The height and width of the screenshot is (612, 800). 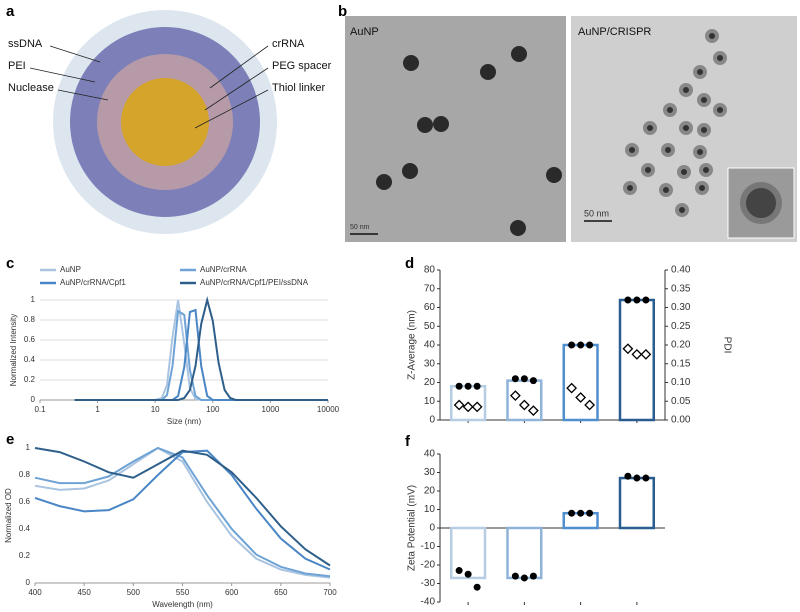 What do you see at coordinates (408, 441) in the screenshot?
I see `panel-letter: f` at bounding box center [408, 441].